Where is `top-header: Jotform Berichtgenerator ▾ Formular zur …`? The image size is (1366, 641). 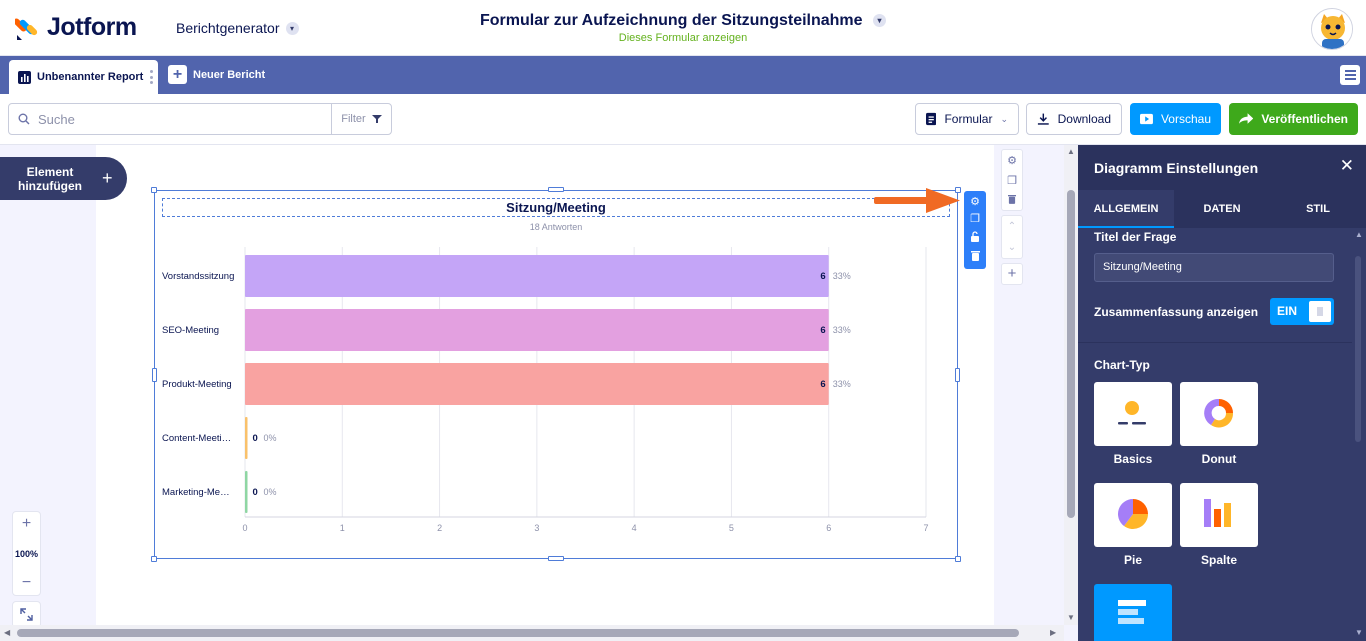 top-header: Jotform Berichtgenerator ▾ Formular zur … is located at coordinates (683, 28).